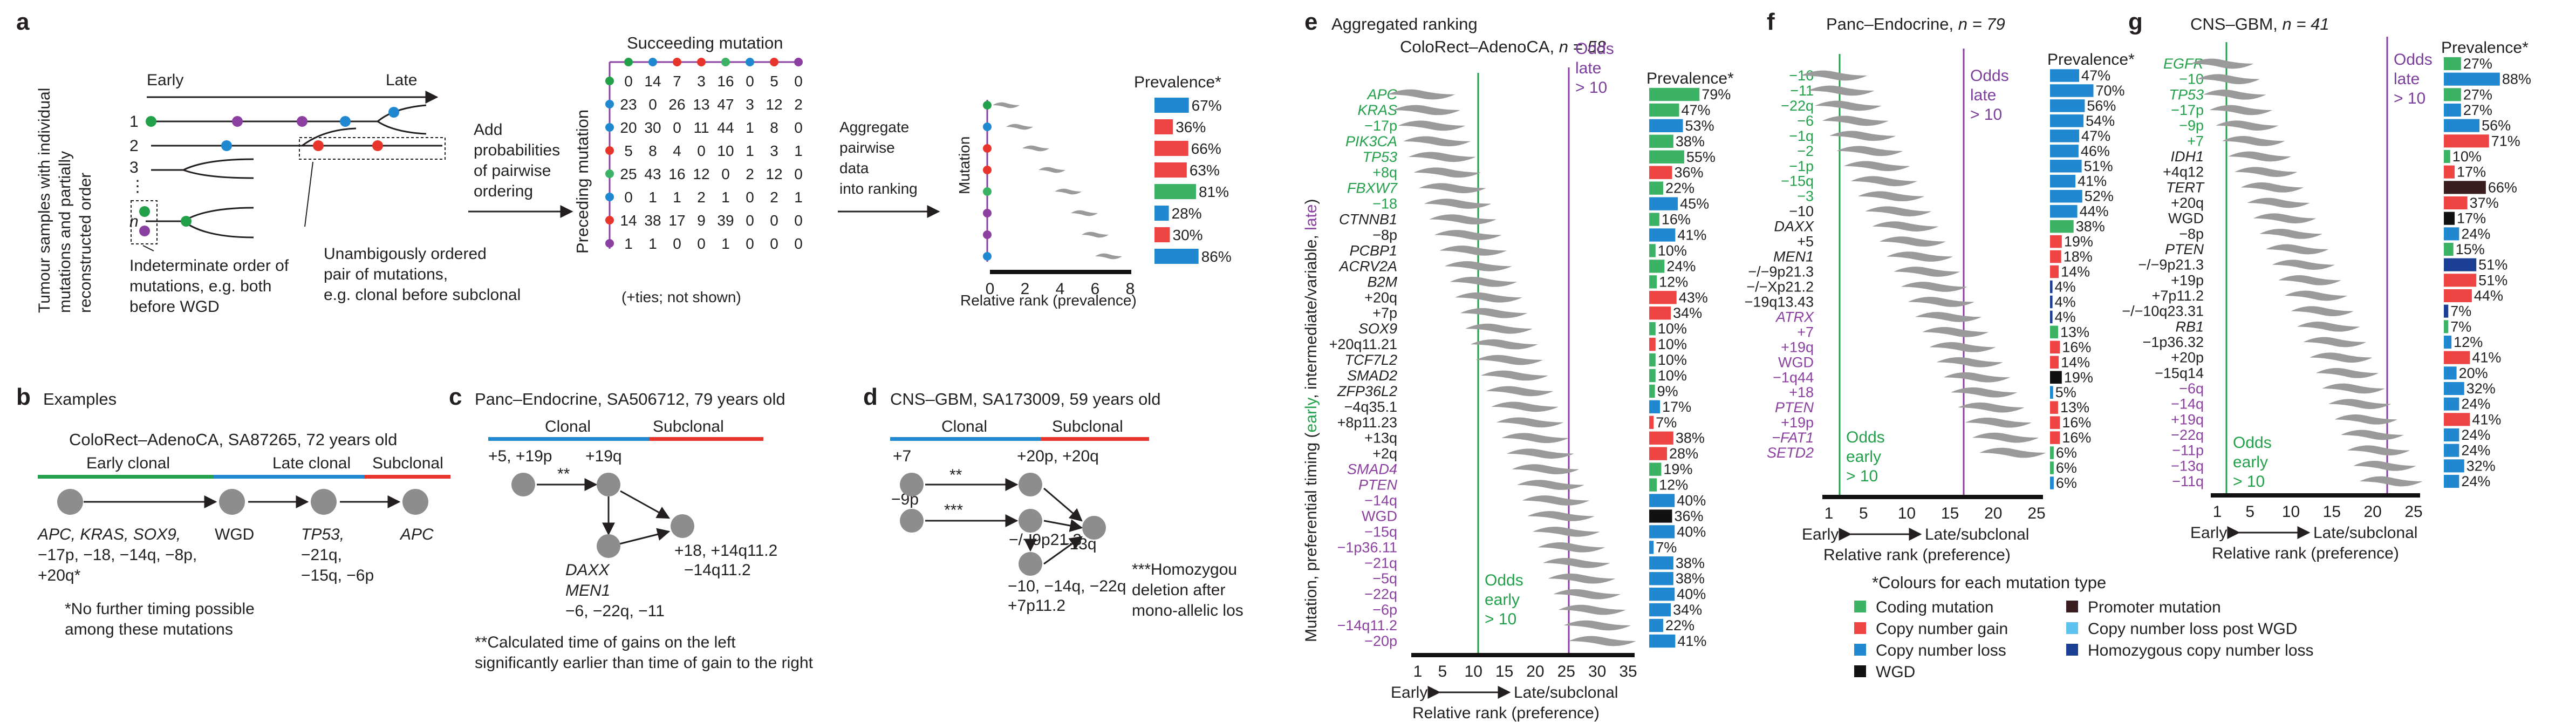 The width and height of the screenshot is (2576, 722). What do you see at coordinates (1404, 24) in the screenshot?
I see `panel-e-title: Aggregated ranking` at bounding box center [1404, 24].